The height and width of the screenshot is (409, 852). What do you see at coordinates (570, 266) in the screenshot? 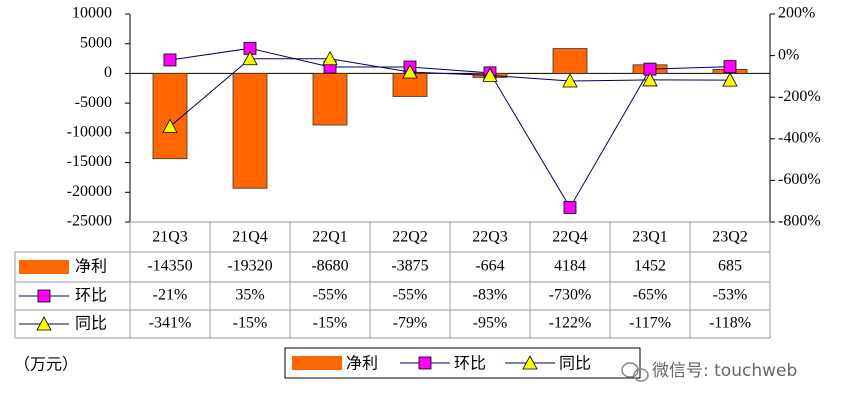
I see `table-cell: 4184` at bounding box center [570, 266].